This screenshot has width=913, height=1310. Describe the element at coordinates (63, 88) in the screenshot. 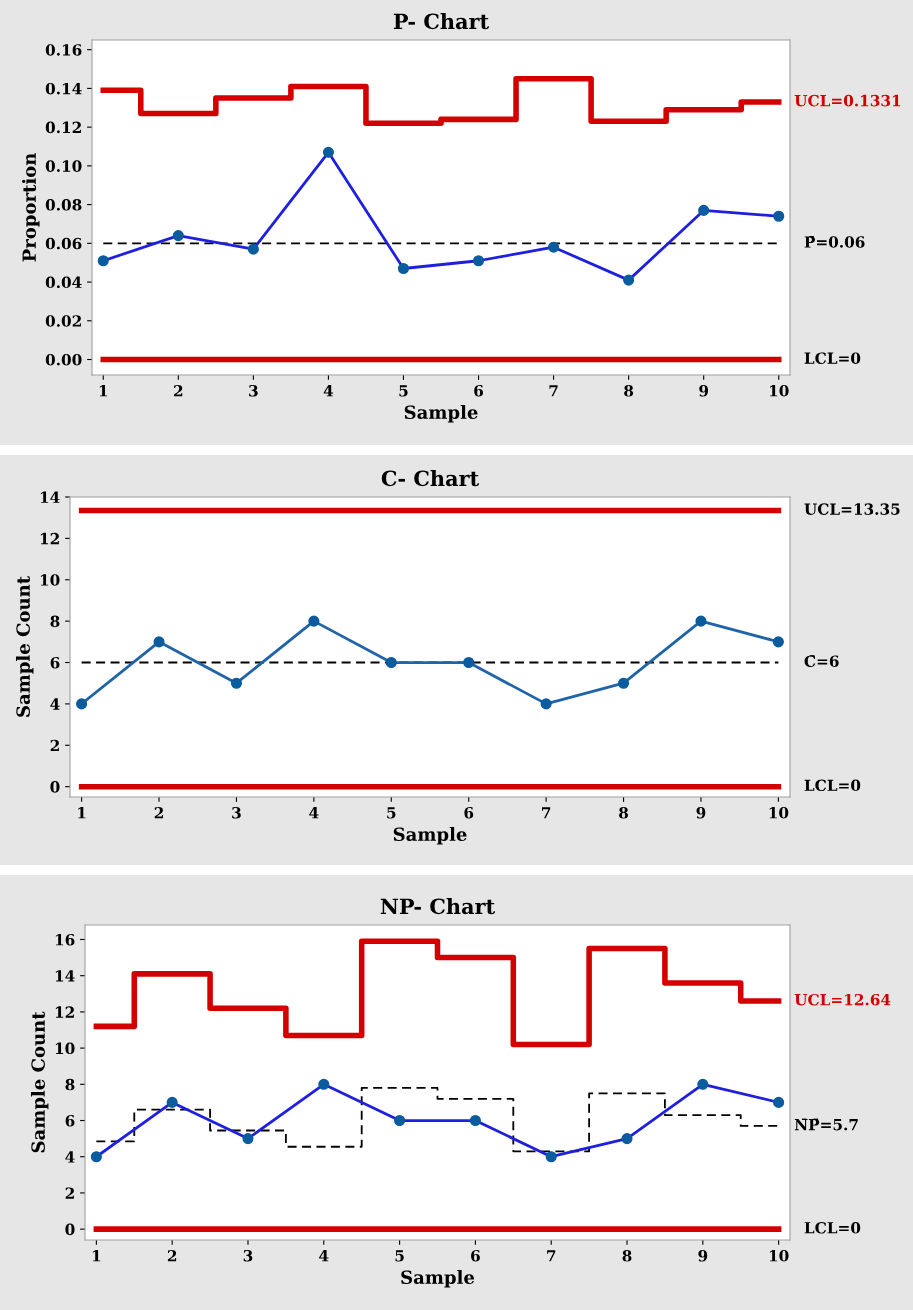

I see `y-tick-label: 0.14` at that location.